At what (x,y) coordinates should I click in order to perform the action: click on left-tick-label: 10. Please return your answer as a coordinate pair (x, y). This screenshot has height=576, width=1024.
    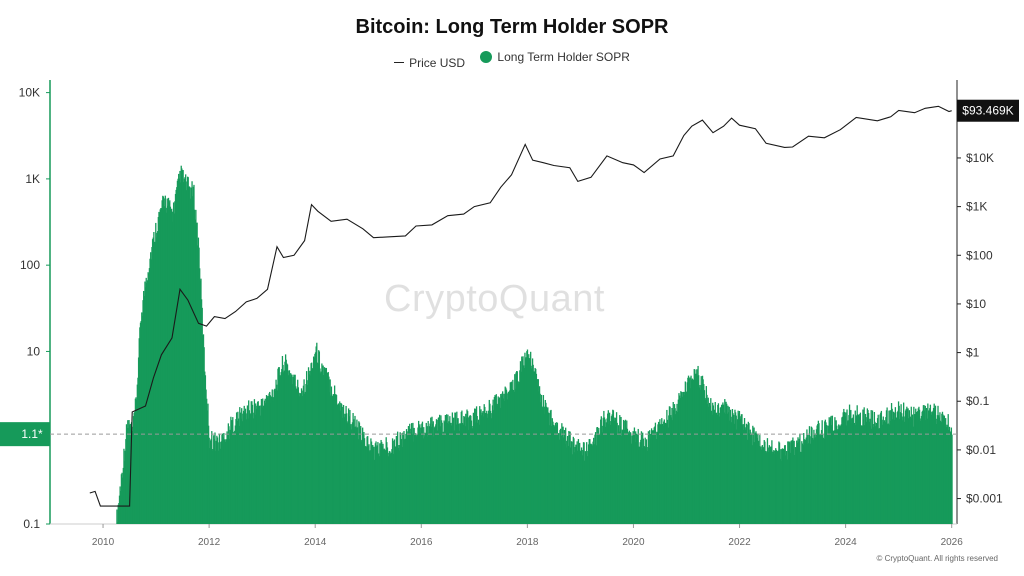
    Looking at the image, I should click on (34, 351).